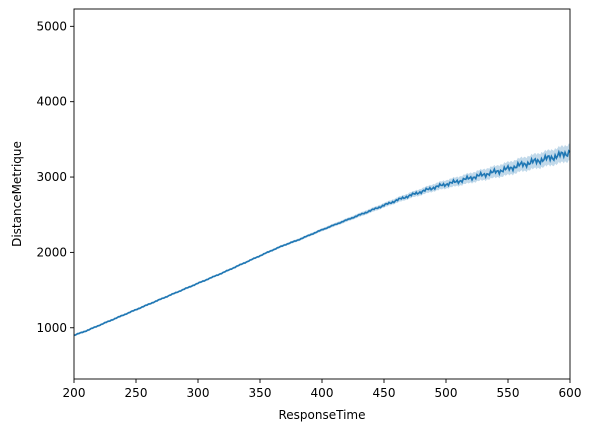 The image size is (593, 432). I want to click on x-tick-label: 200, so click(74, 393).